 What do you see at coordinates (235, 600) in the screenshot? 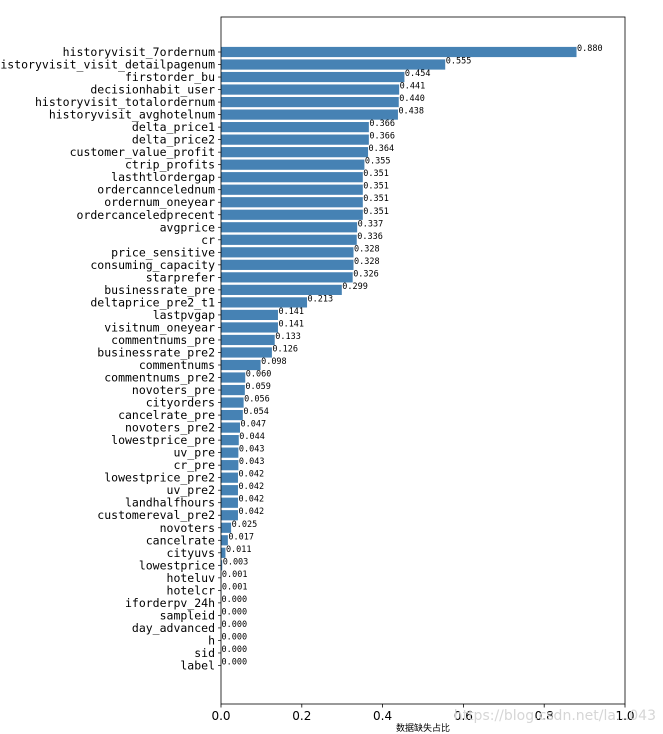
I see `value-label-iforderpv-24h: 0.000` at bounding box center [235, 600].